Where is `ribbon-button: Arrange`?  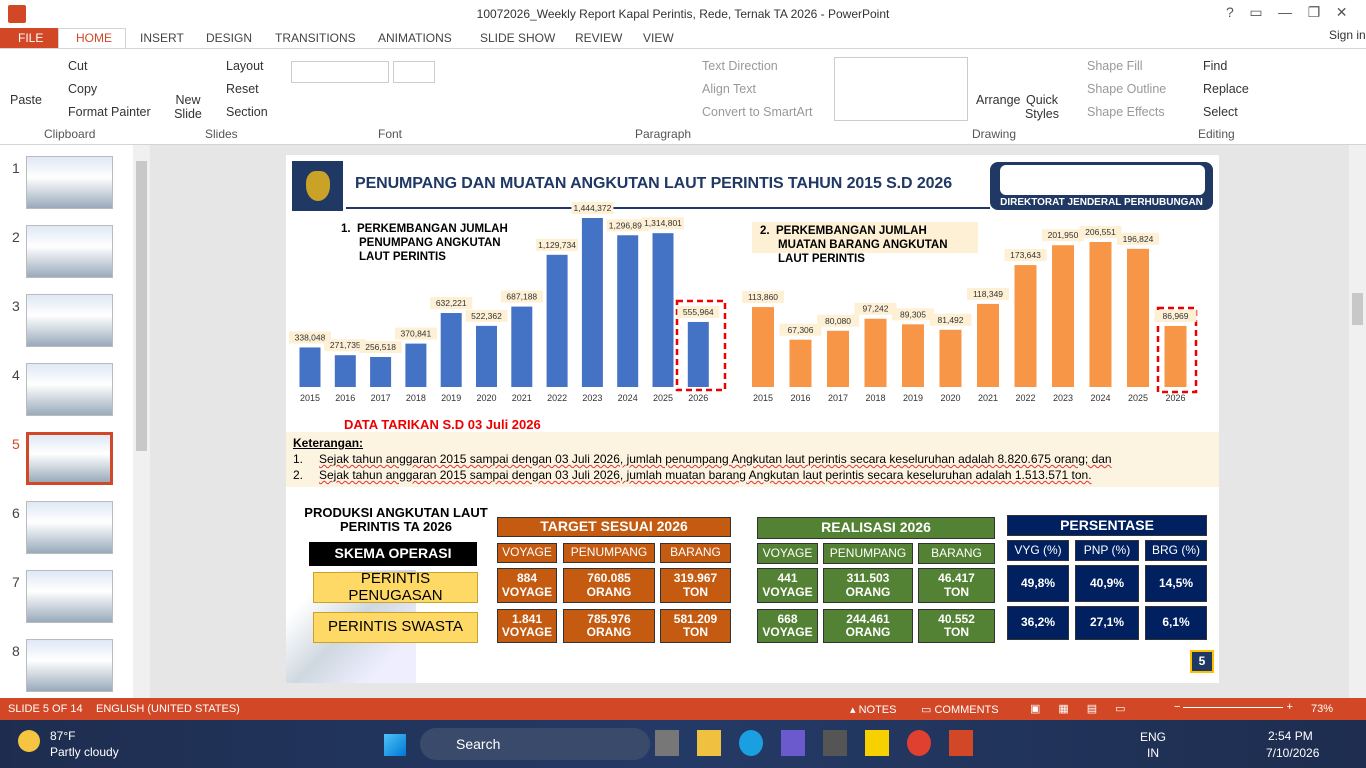 ribbon-button: Arrange is located at coordinates (998, 100).